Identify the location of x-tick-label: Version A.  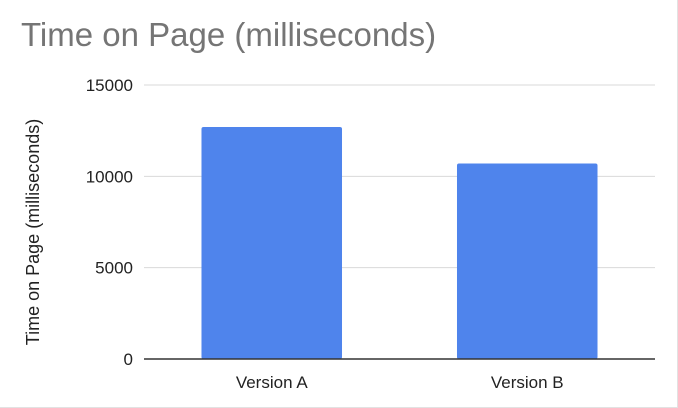
(272, 382).